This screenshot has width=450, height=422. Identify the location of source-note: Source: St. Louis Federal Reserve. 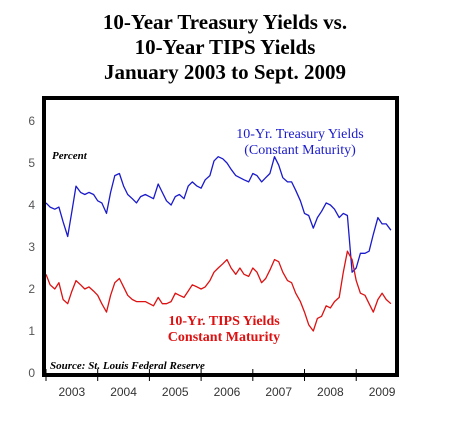
(127, 366).